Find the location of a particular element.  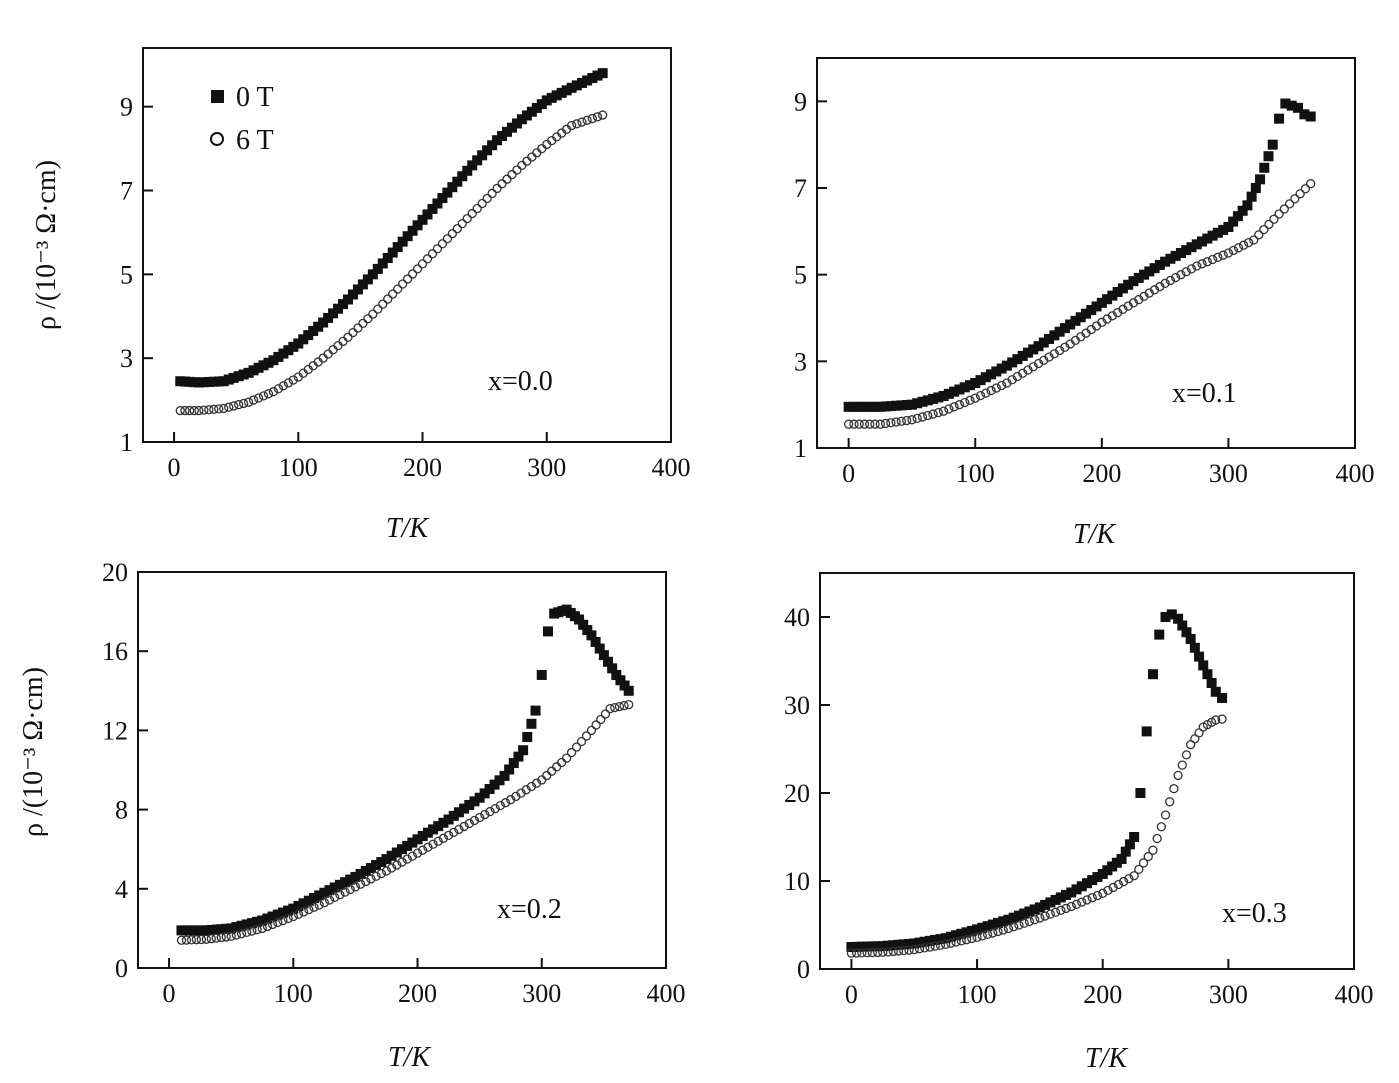

tick-group: 0 100 200 300 400 1 3 5 7 9 is located at coordinates (405, 287).